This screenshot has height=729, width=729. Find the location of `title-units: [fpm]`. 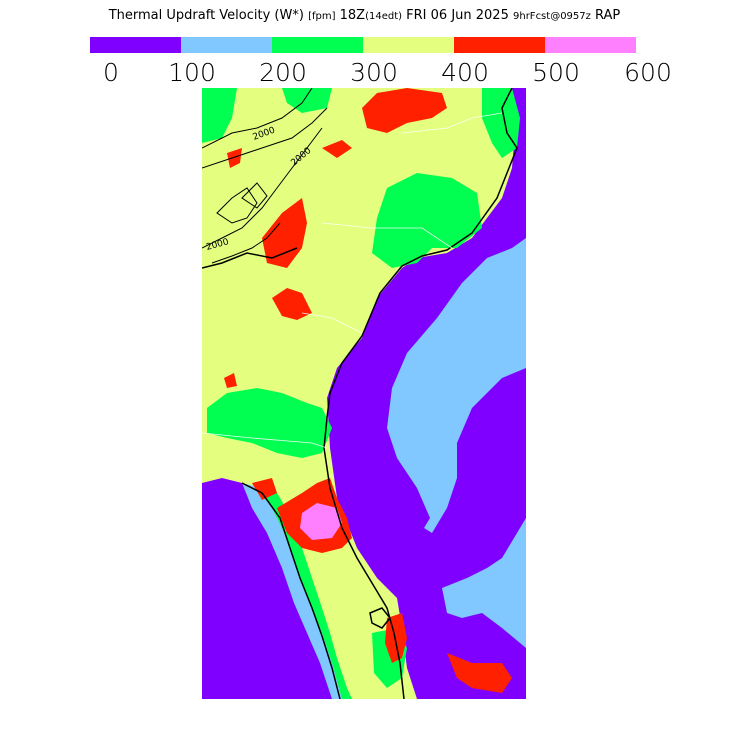

title-units: [fpm] is located at coordinates (322, 16).